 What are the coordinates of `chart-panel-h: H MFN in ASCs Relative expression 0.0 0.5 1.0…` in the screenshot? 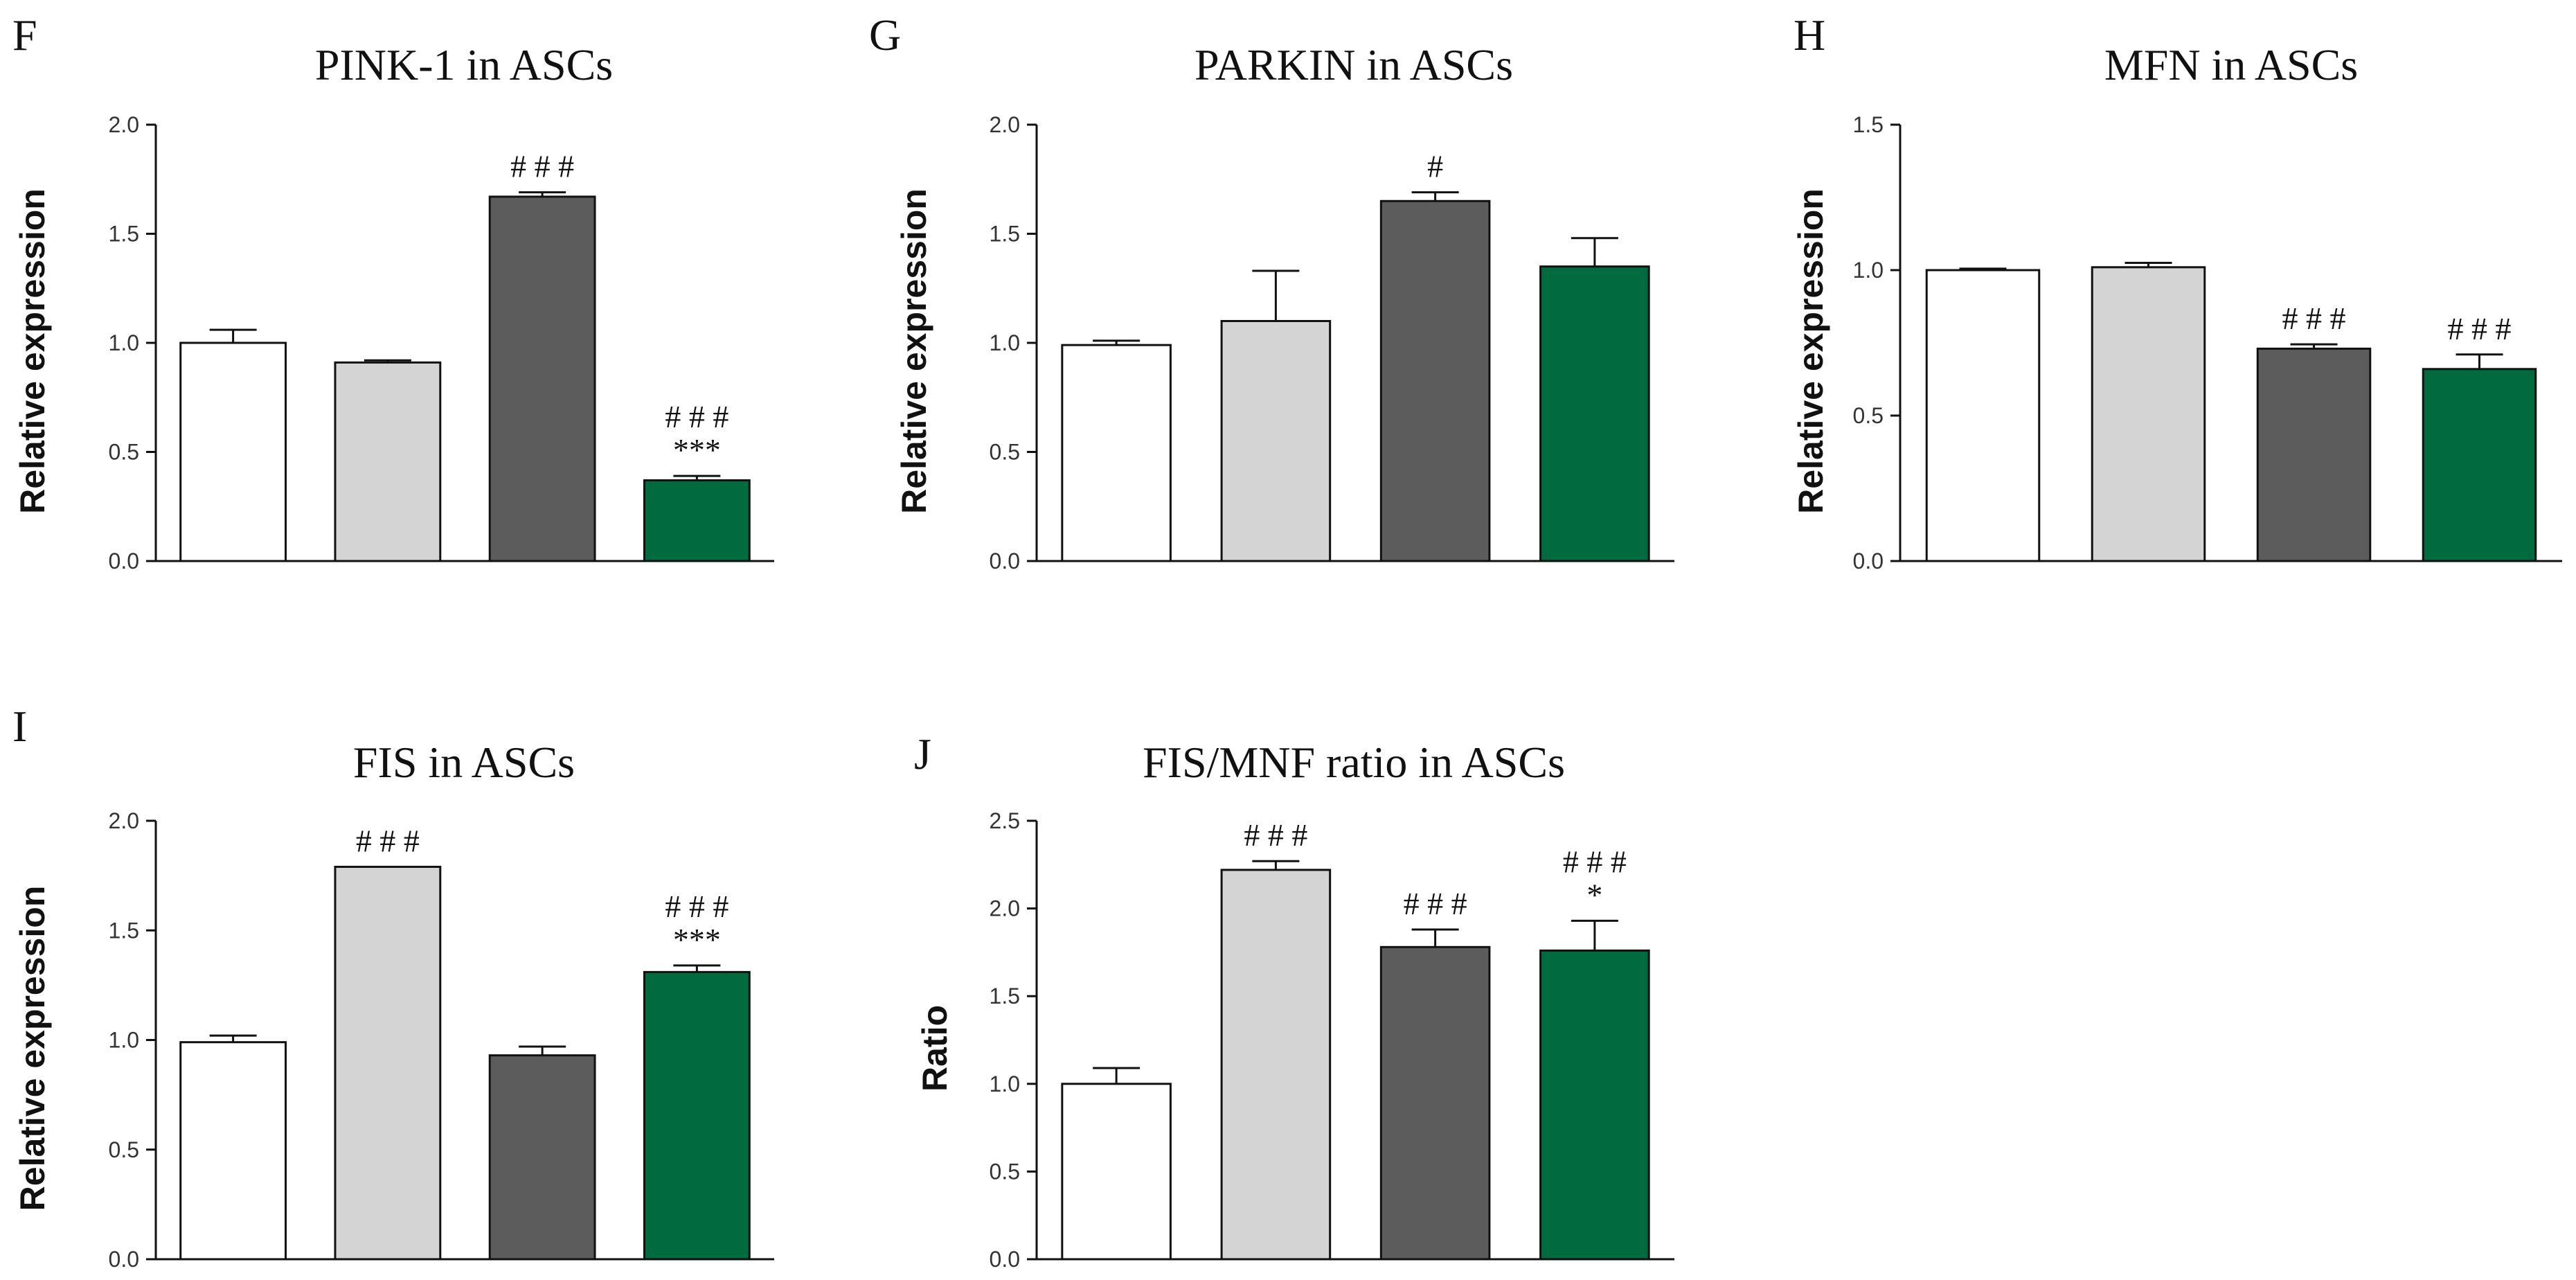 It's located at (2176, 292).